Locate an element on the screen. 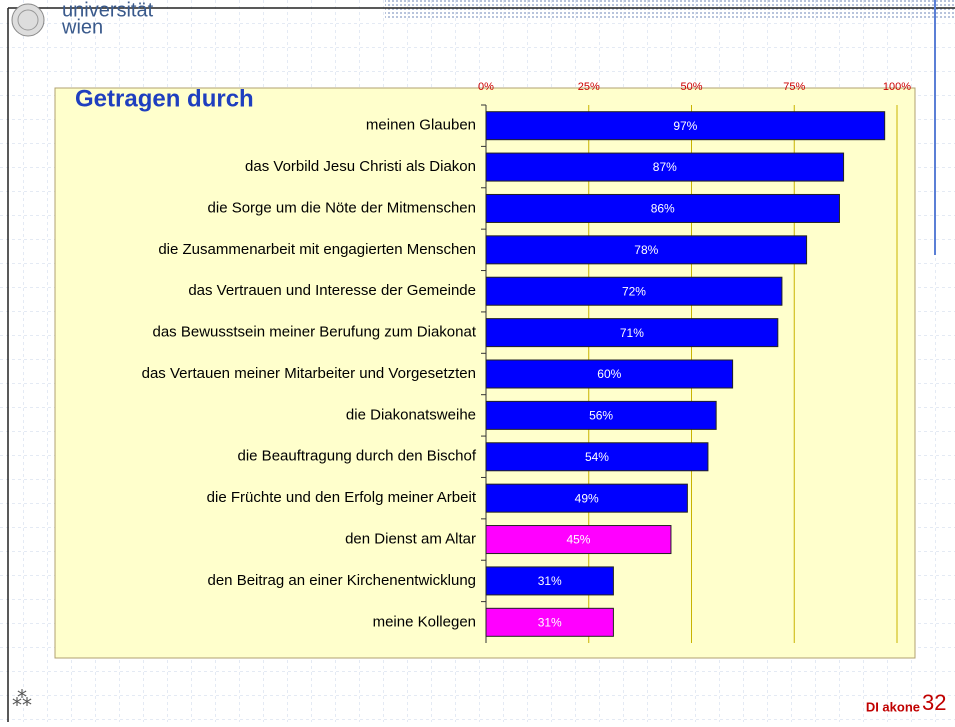 Image resolution: width=955 pixels, height=727 pixels. y-tick-label: die Beauftragung durch den Bischof is located at coordinates (357, 456).